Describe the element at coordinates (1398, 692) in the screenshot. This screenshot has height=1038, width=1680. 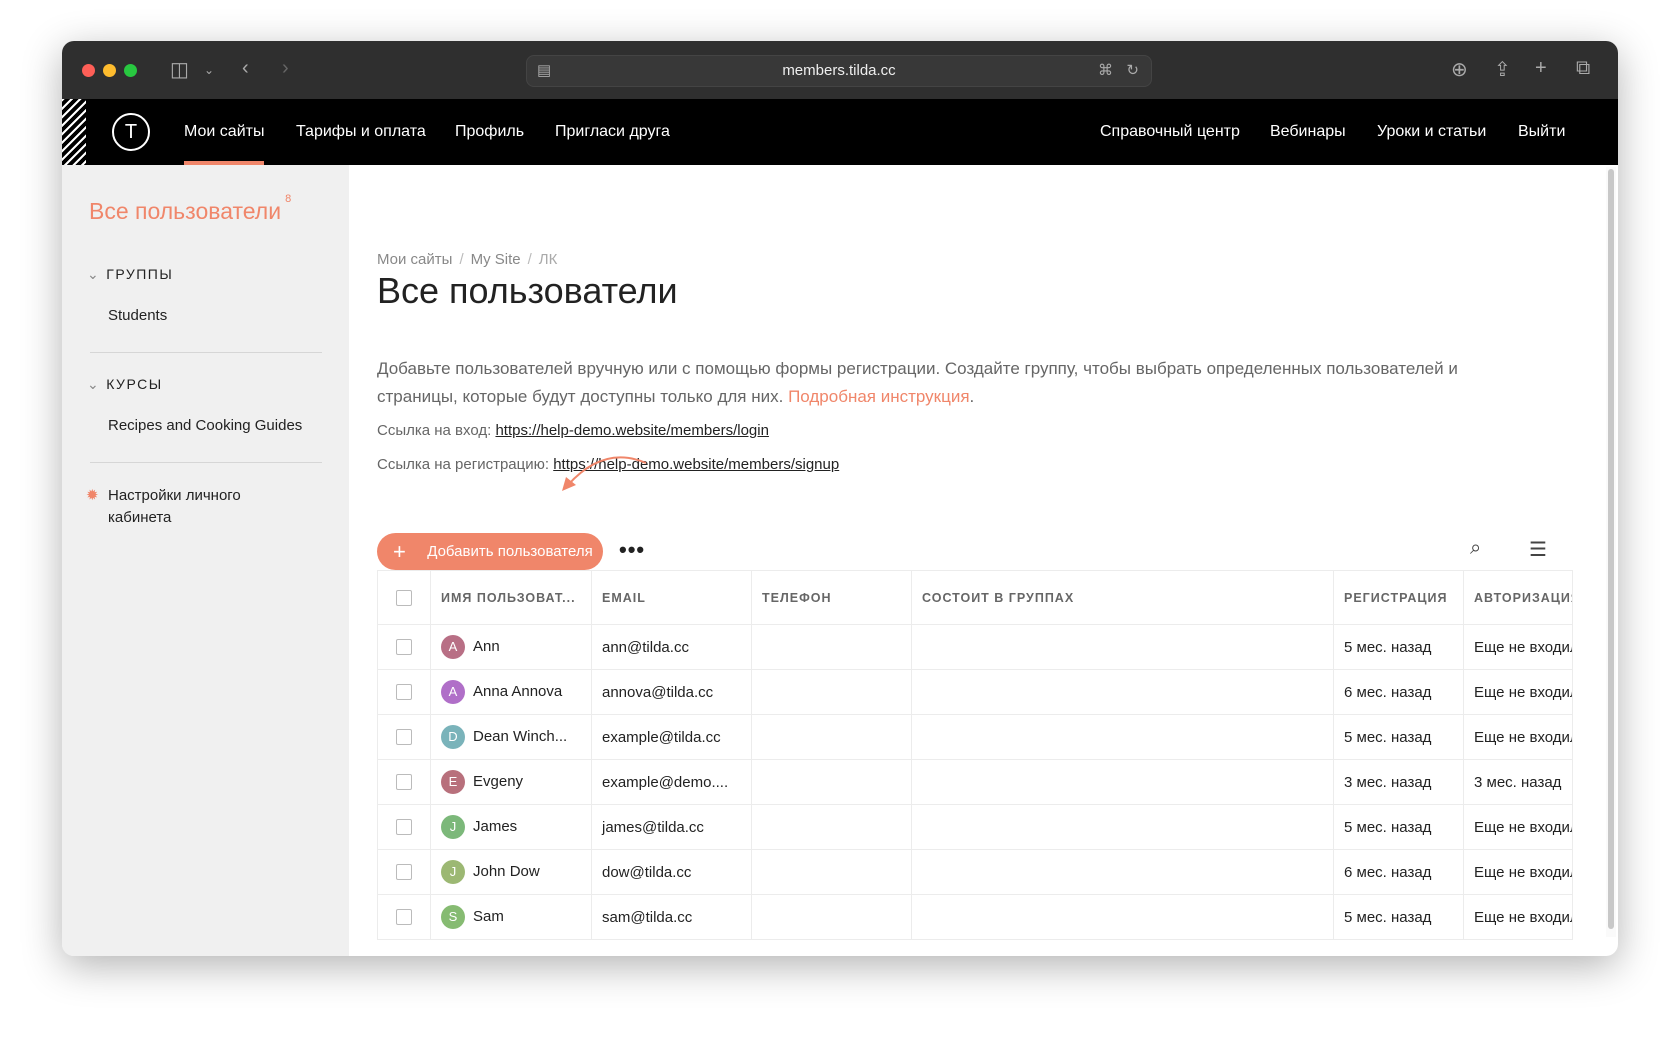
I see `registration-cell: 6 мес. назад` at that location.